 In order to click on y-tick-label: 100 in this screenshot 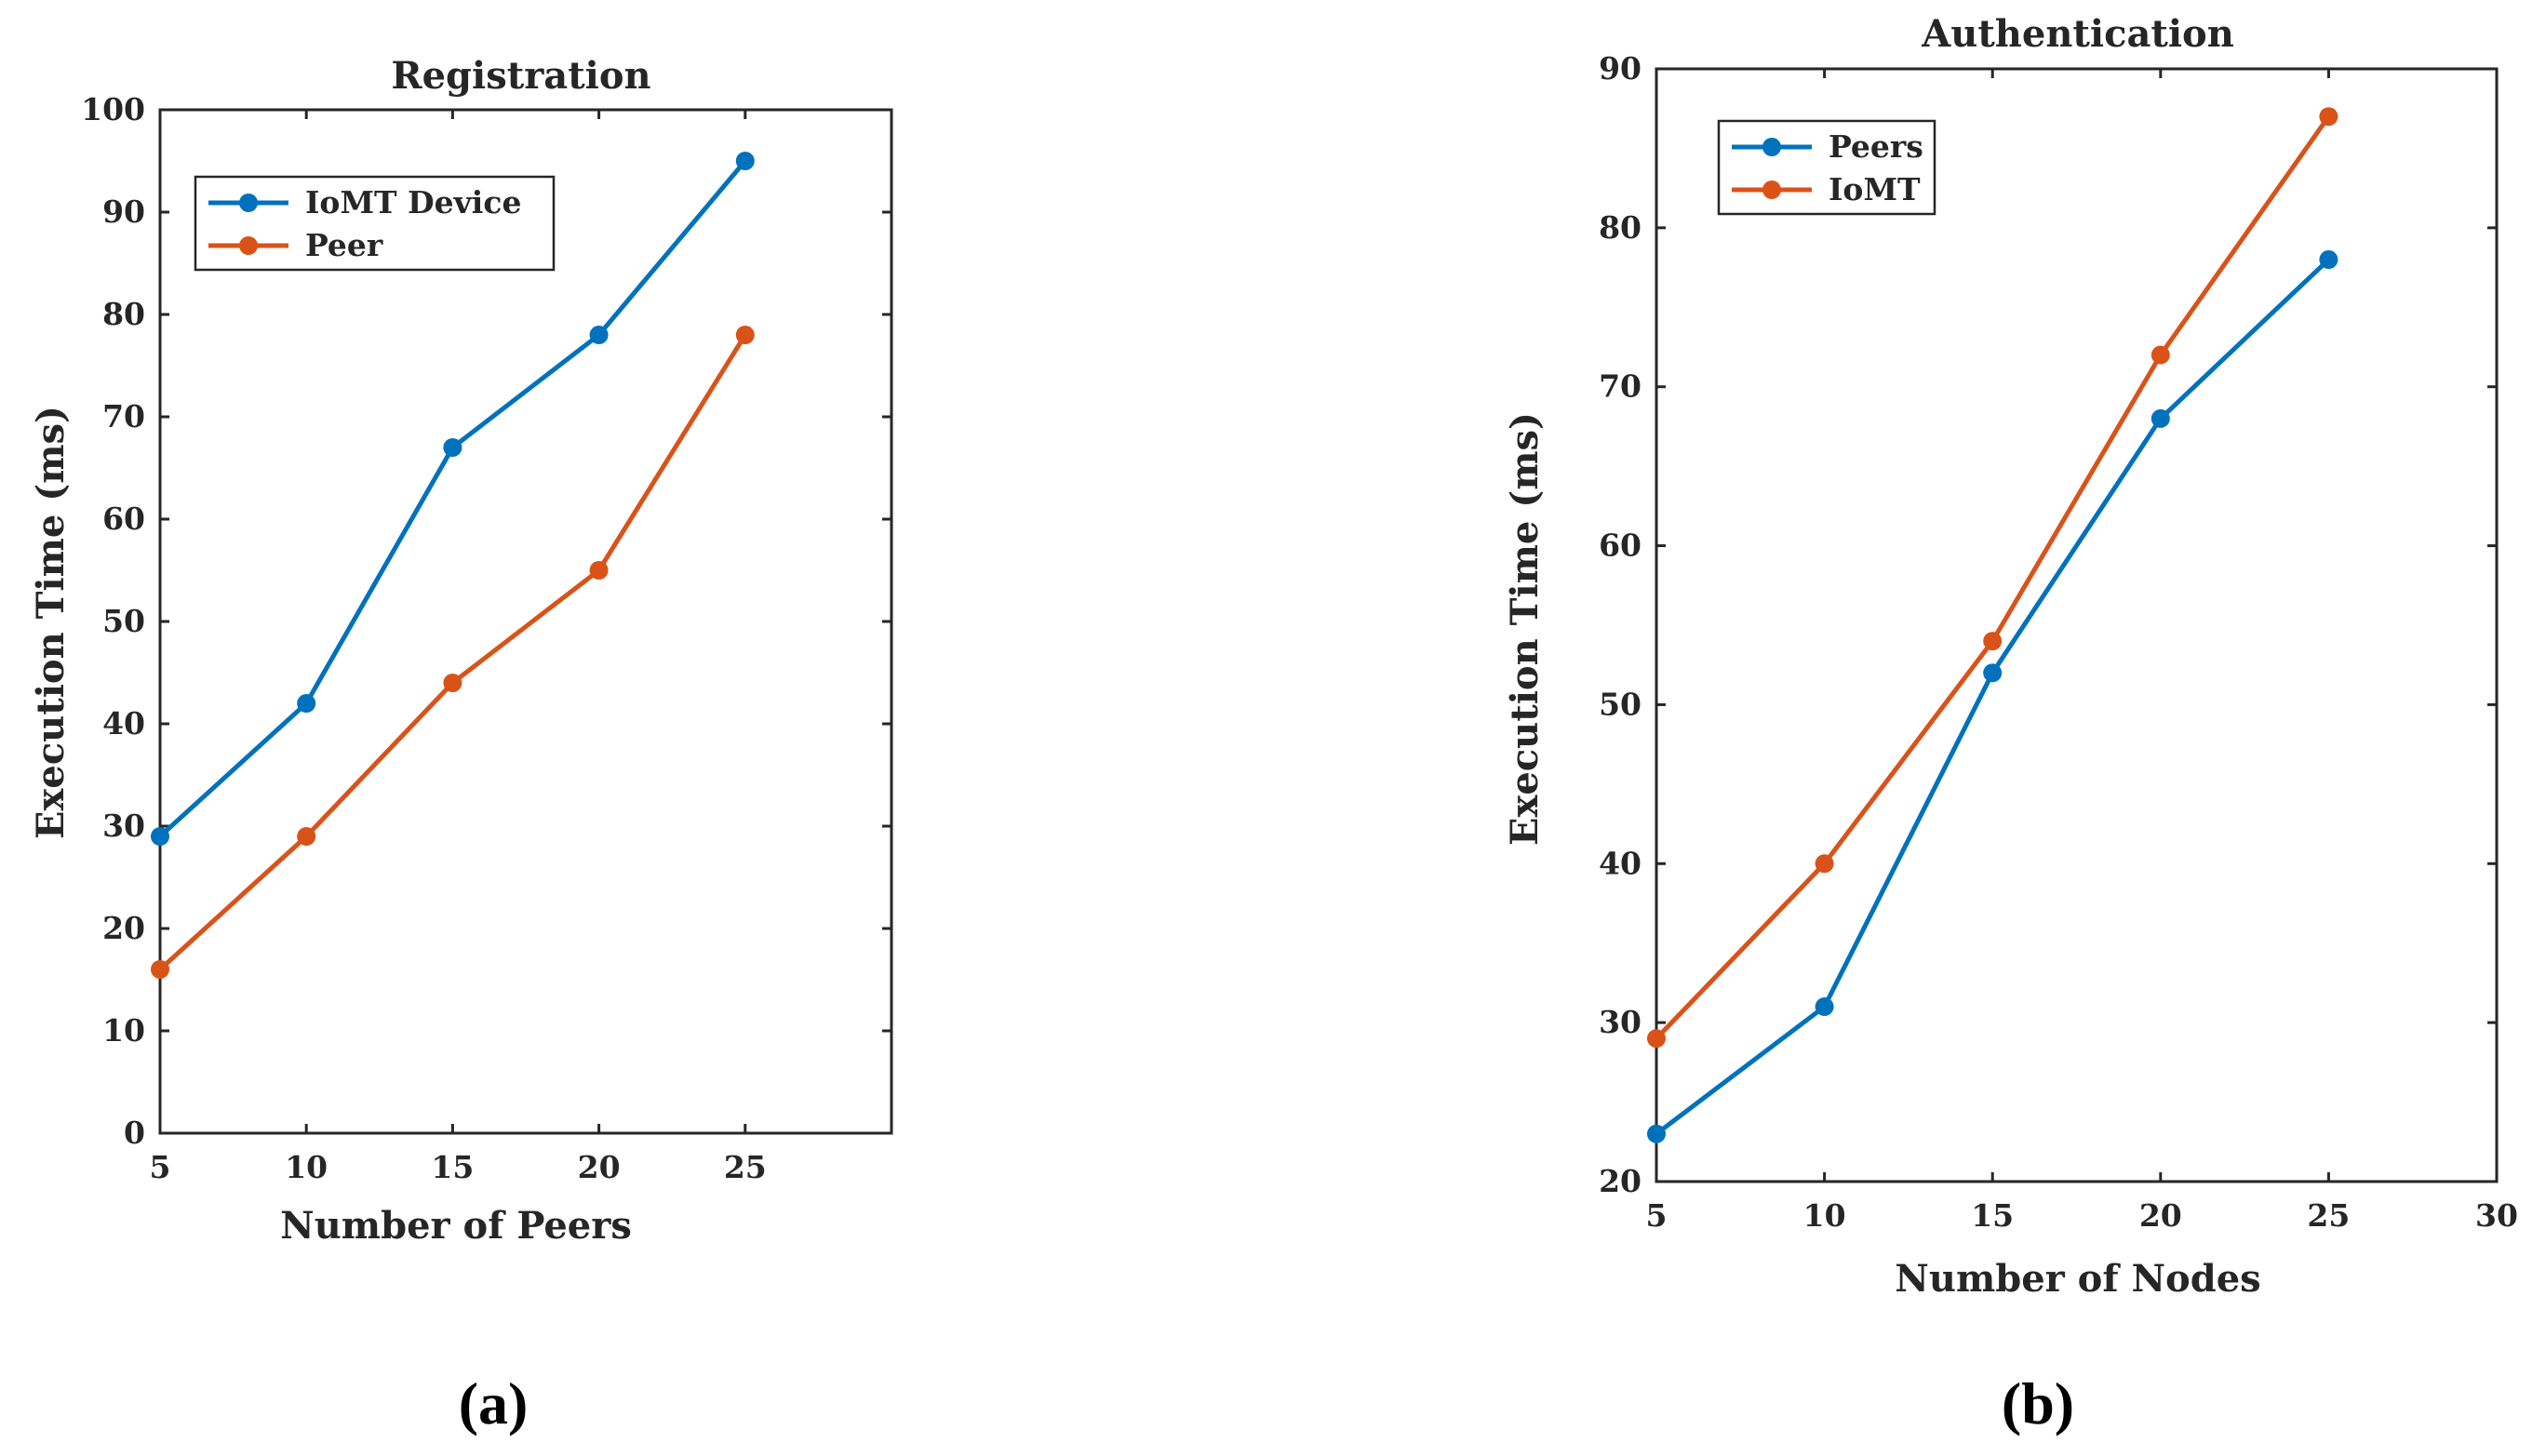, I will do `click(113, 109)`.